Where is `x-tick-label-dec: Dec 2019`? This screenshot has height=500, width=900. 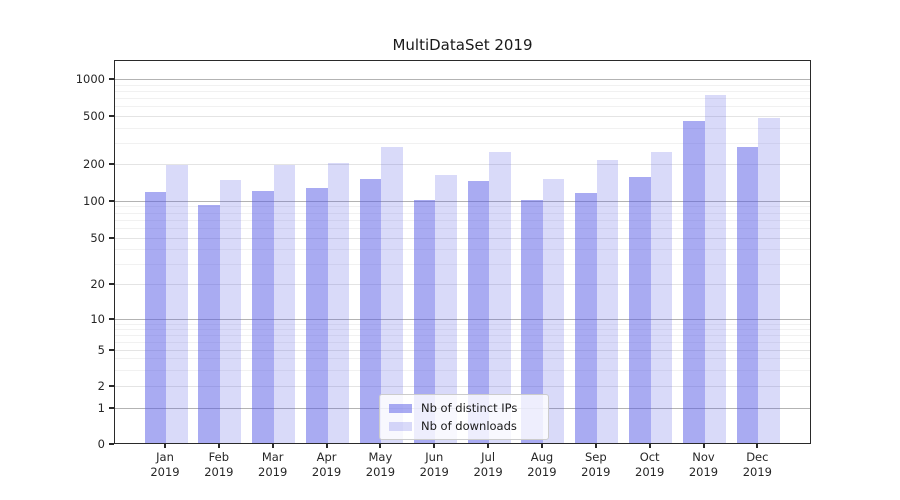 x-tick-label-dec: Dec 2019 is located at coordinates (757, 464).